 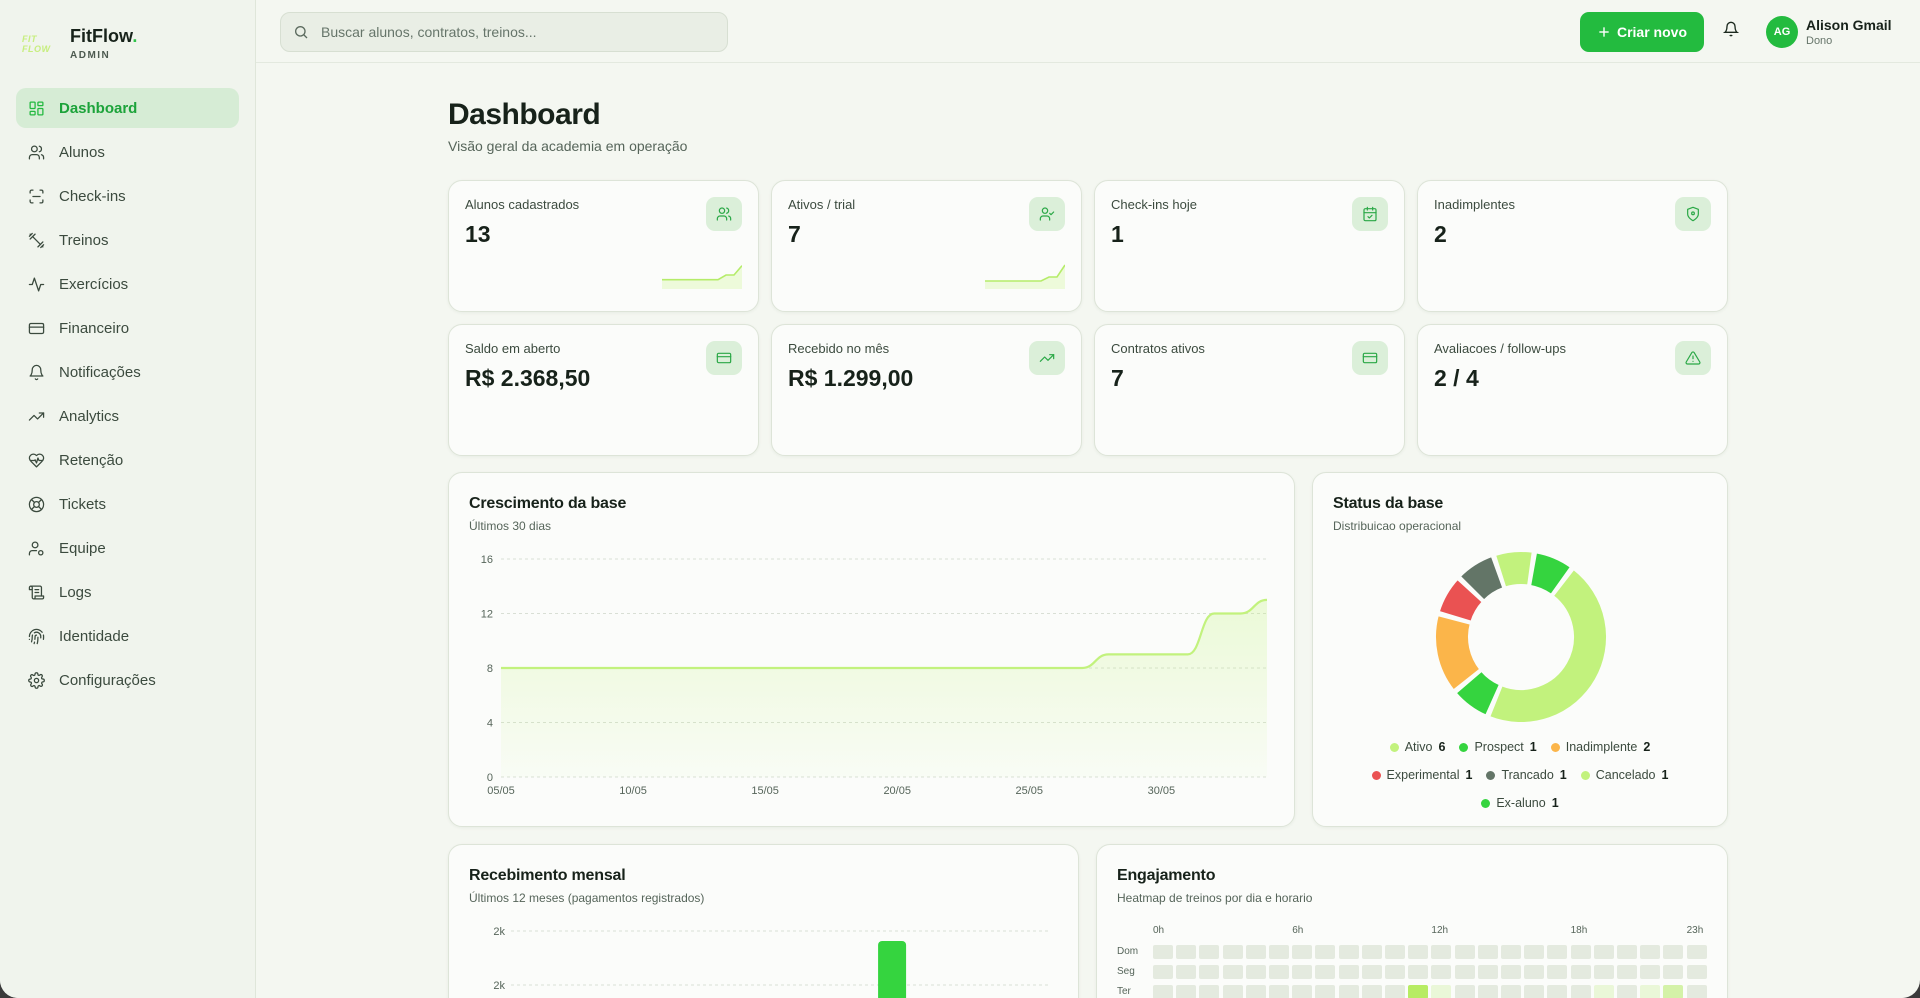 What do you see at coordinates (1249, 390) in the screenshot?
I see `stat-card: Contratos ativos 7` at bounding box center [1249, 390].